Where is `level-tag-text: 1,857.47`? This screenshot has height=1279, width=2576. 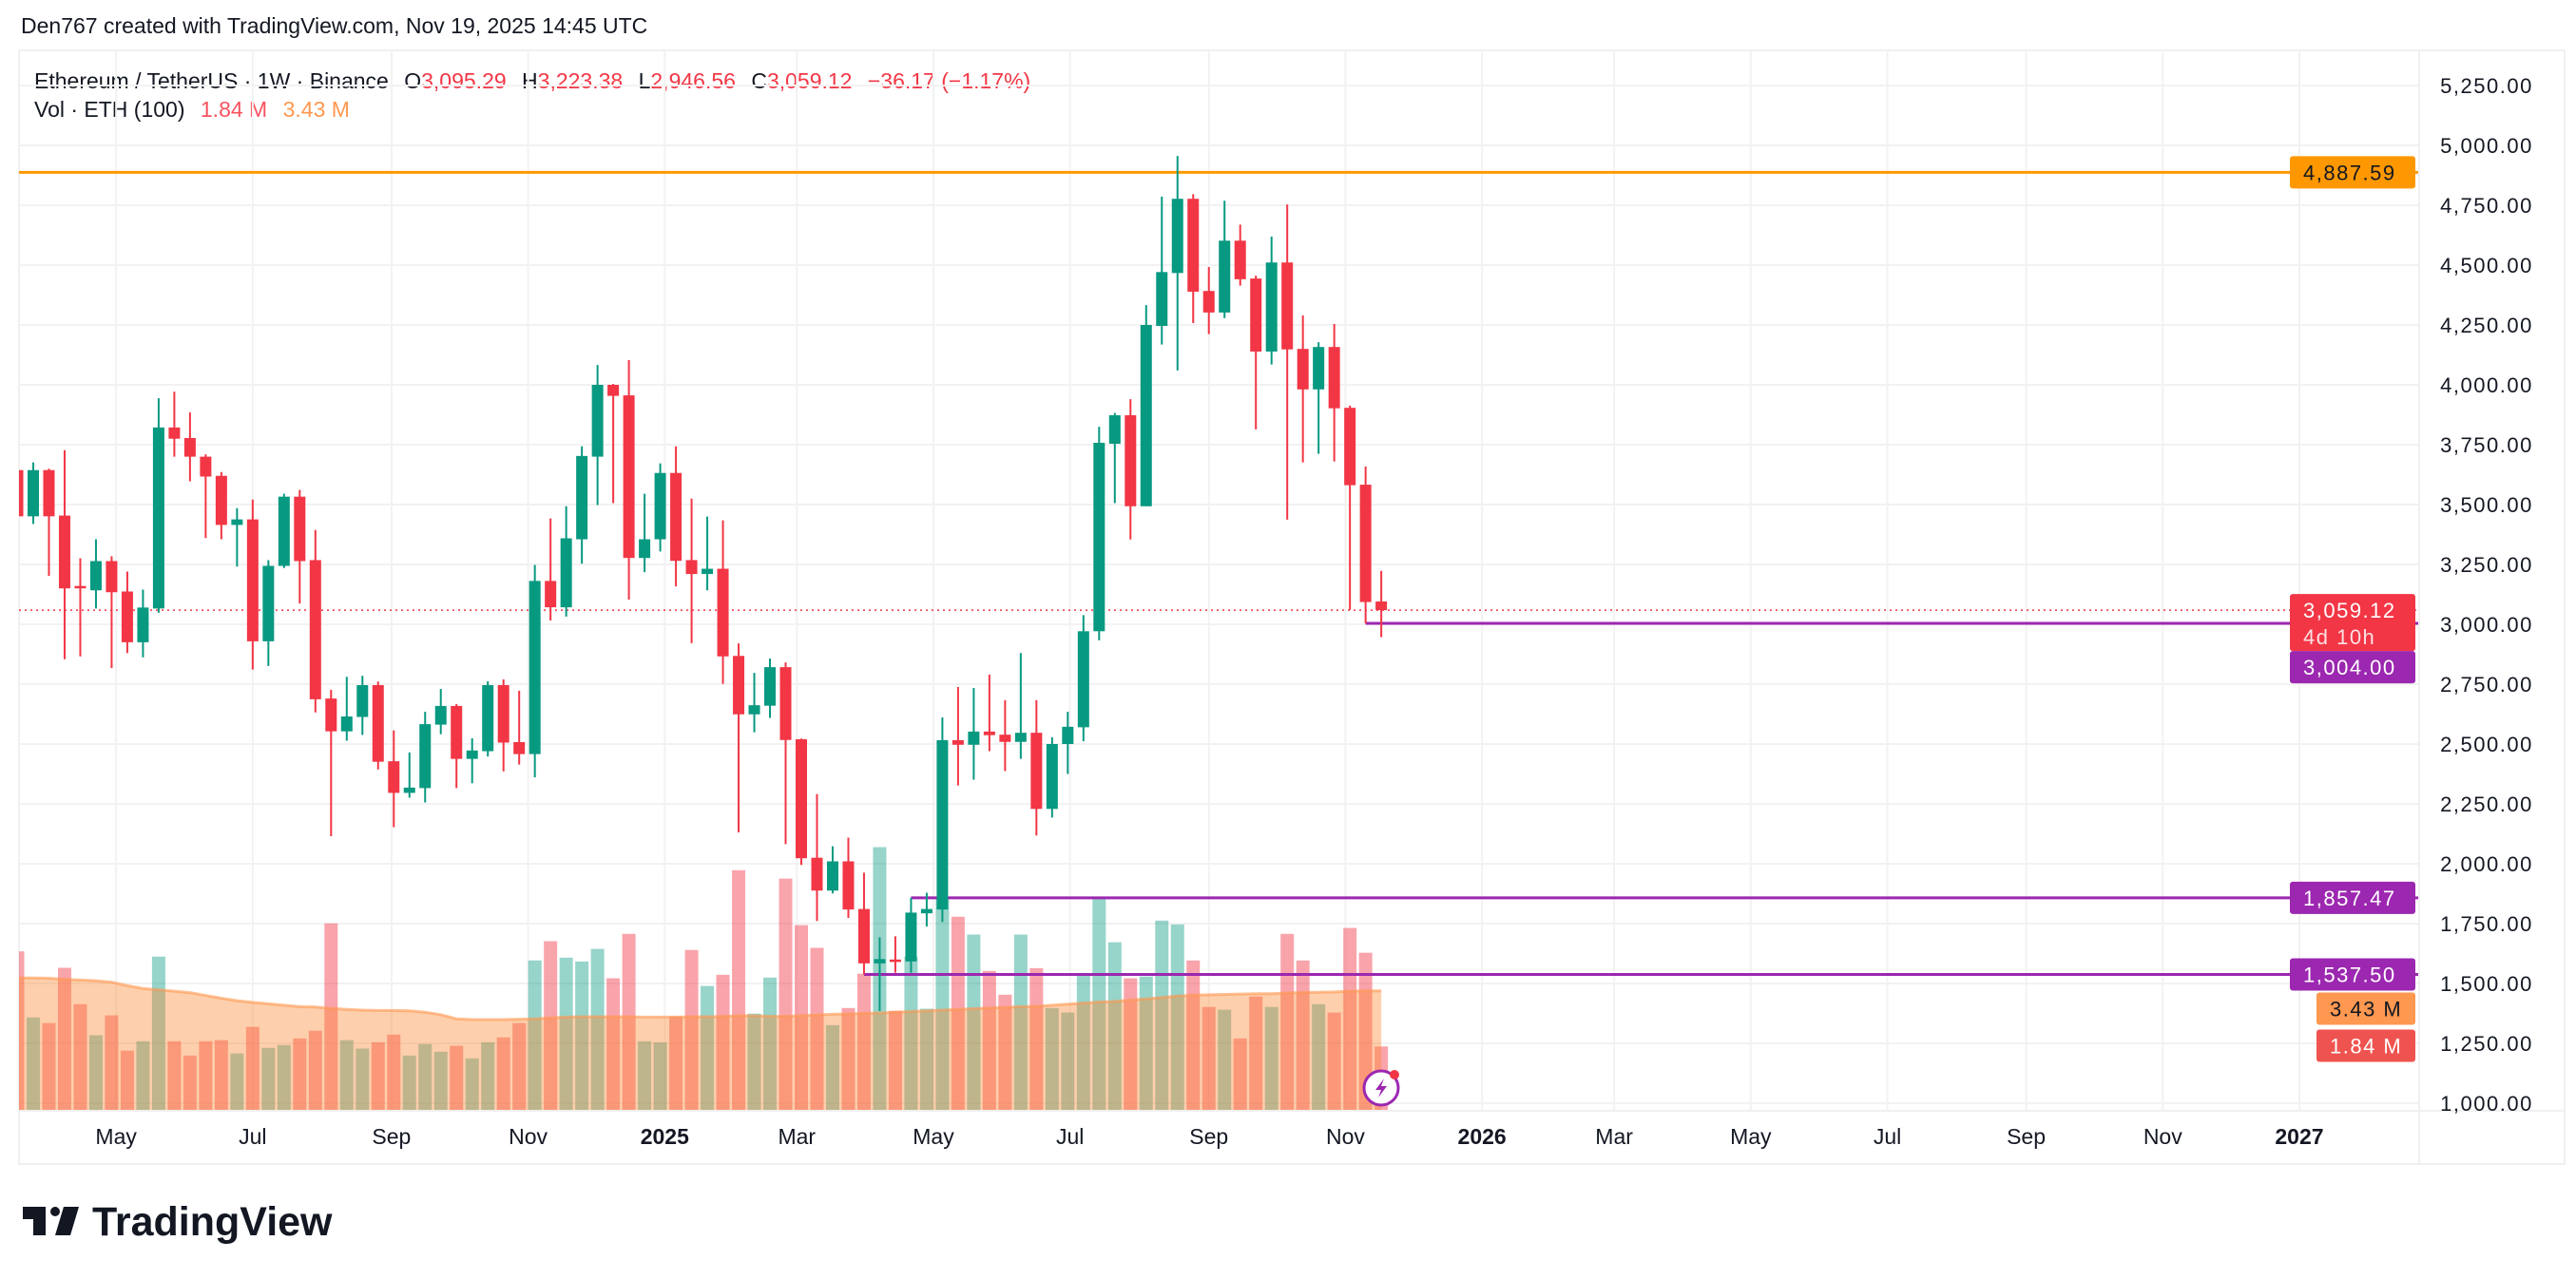 level-tag-text: 1,857.47 is located at coordinates (2349, 898).